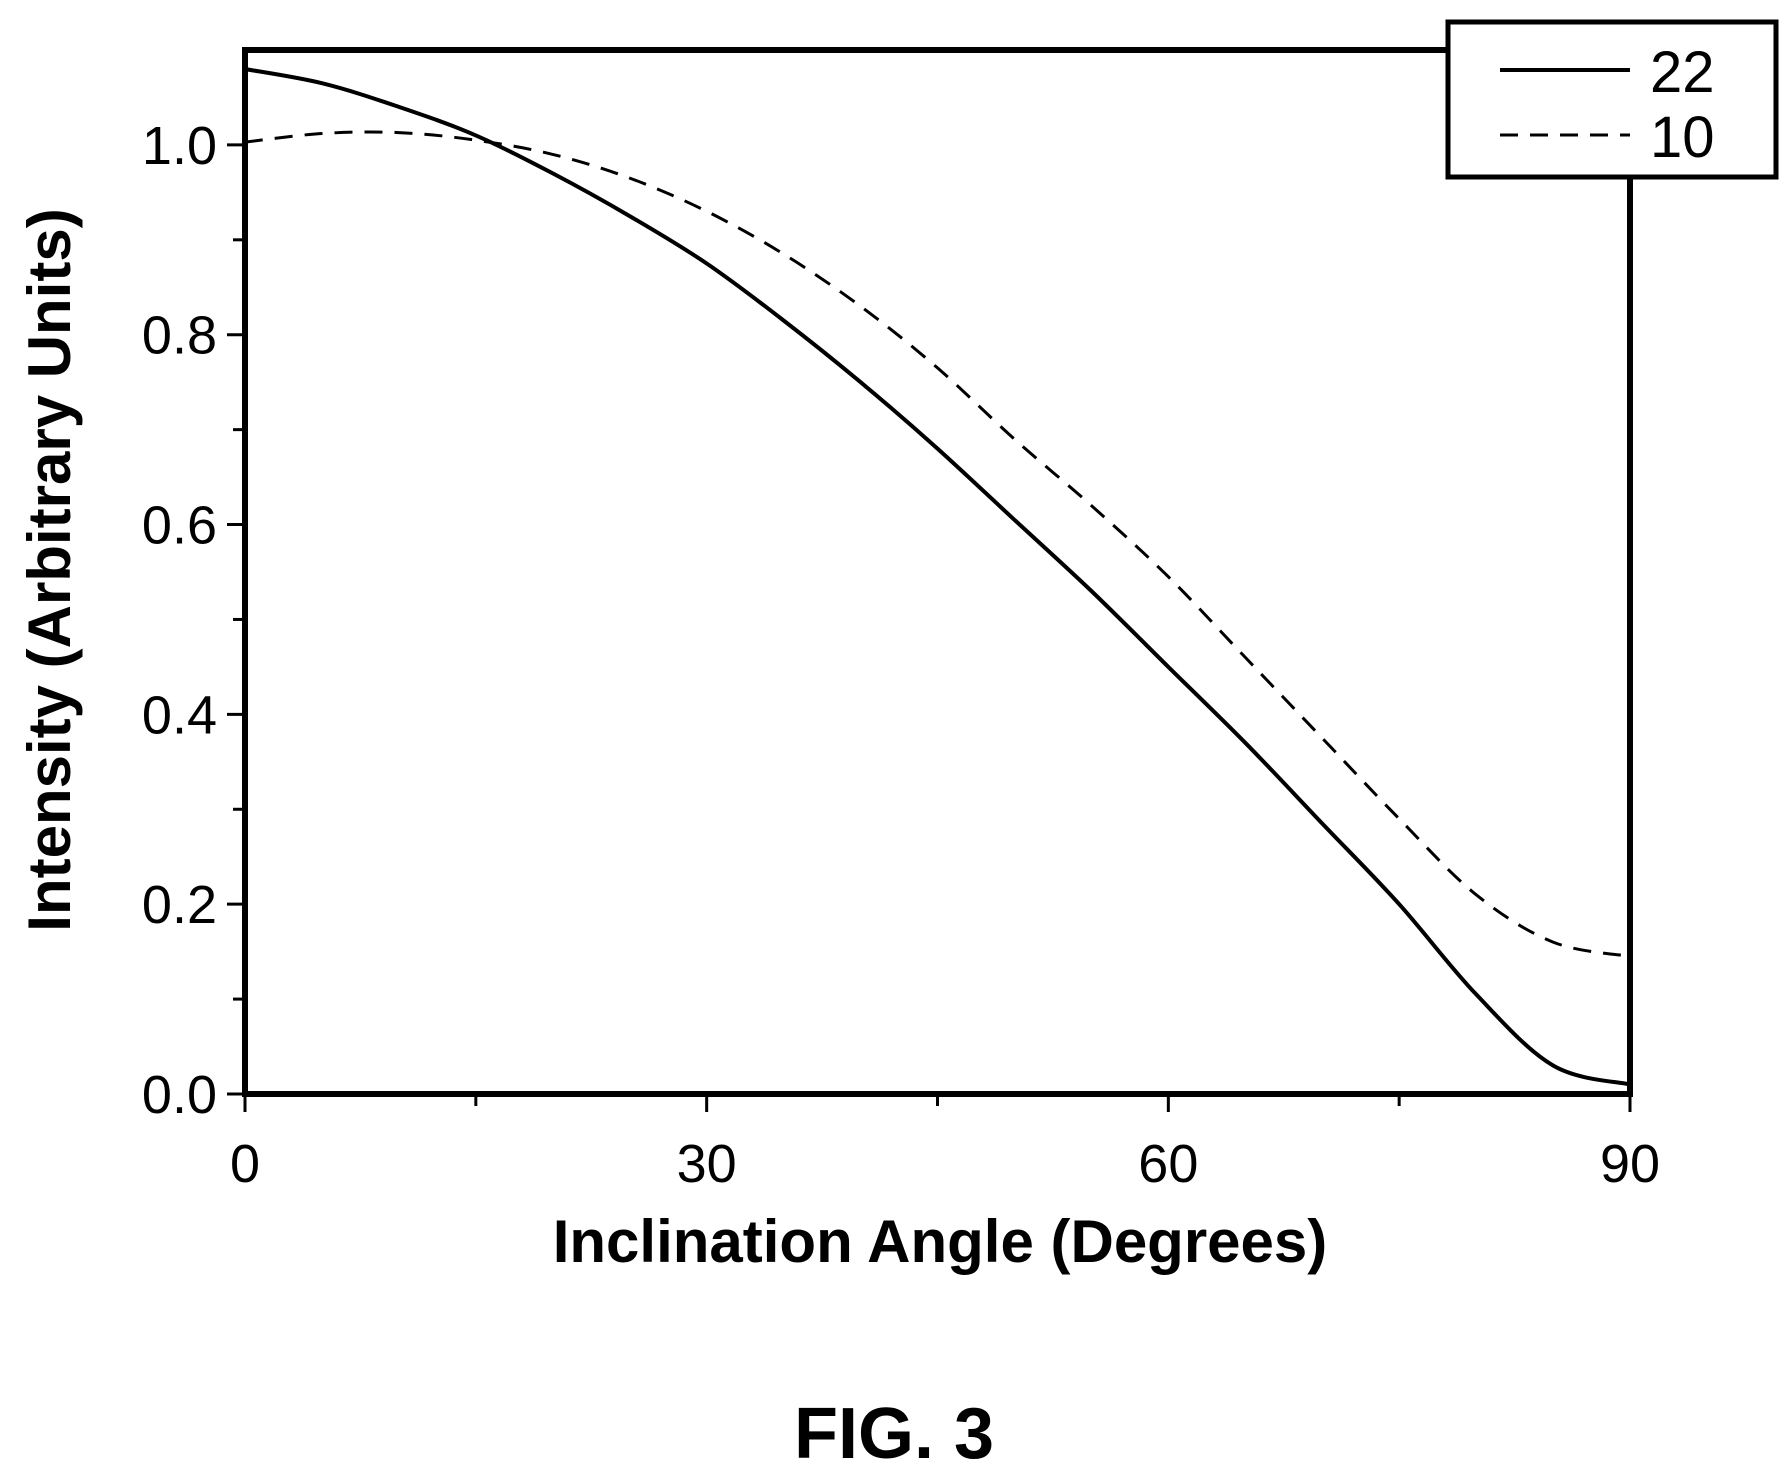  Describe the element at coordinates (940, 1241) in the screenshot. I see `x-axis-title: Inclination Angle (Degrees)` at that location.